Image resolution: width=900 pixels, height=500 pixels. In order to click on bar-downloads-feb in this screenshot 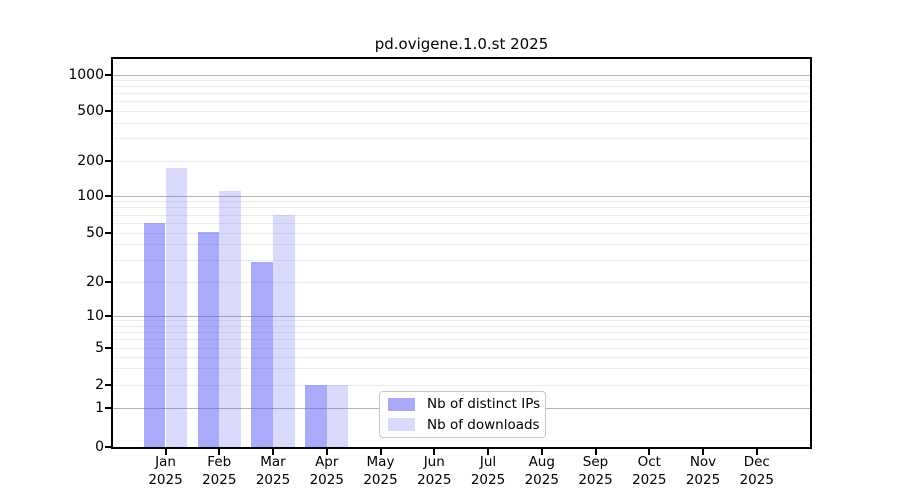, I will do `click(230, 319)`.